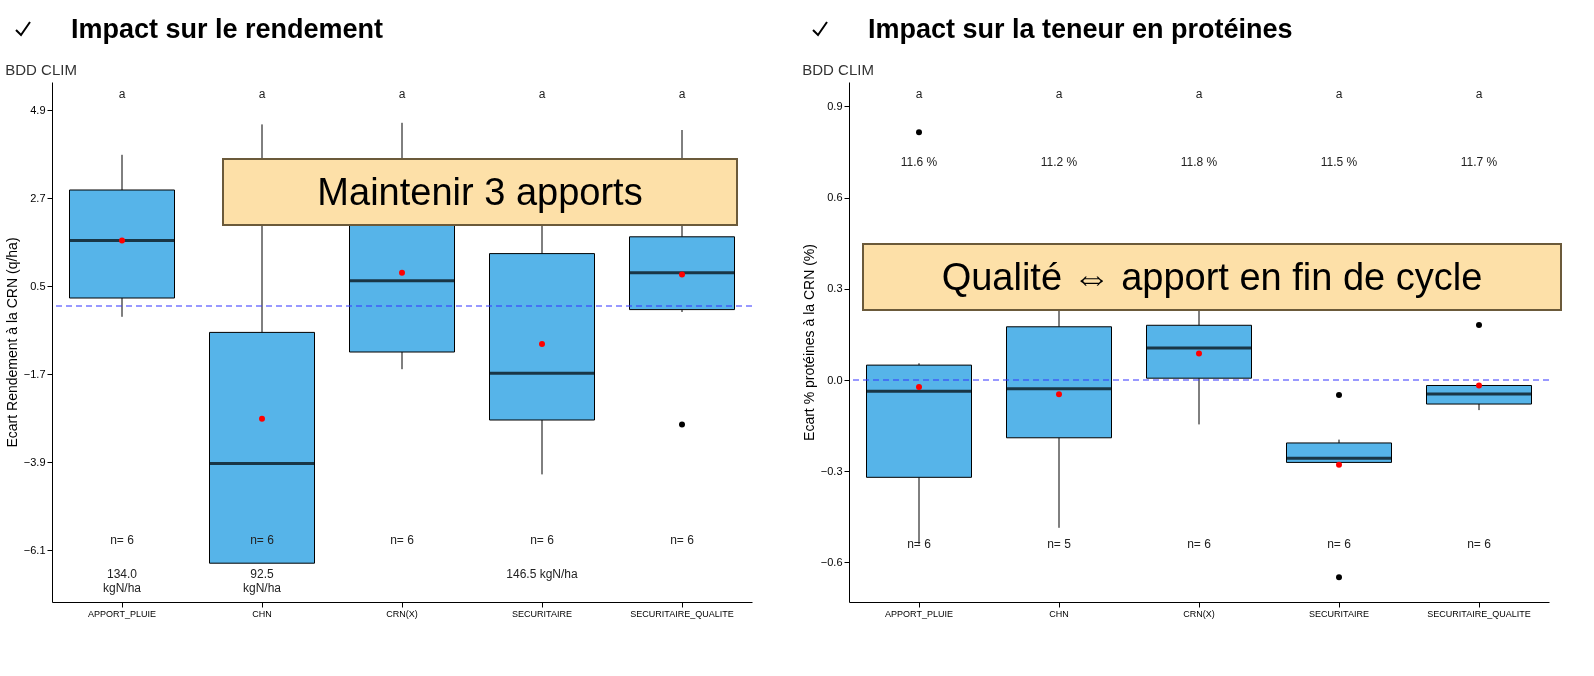 This screenshot has height=676, width=1594. What do you see at coordinates (34, 461) in the screenshot?
I see `y-tick-label: −3.9` at bounding box center [34, 461].